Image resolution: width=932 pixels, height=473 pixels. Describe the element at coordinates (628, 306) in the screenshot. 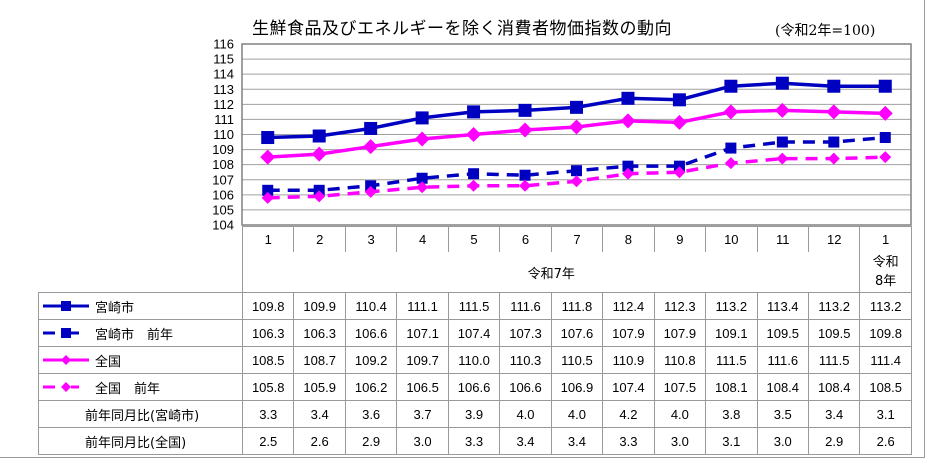

I see `table-cell: 112.4` at that location.